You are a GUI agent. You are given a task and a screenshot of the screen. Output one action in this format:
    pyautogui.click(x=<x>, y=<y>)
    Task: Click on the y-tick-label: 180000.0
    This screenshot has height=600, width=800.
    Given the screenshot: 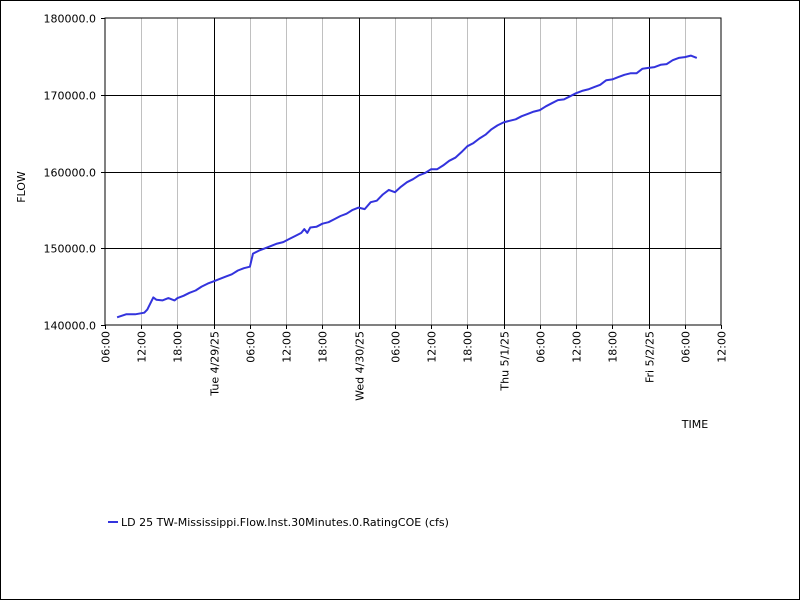 What is the action you would take?
    pyautogui.click(x=70, y=19)
    